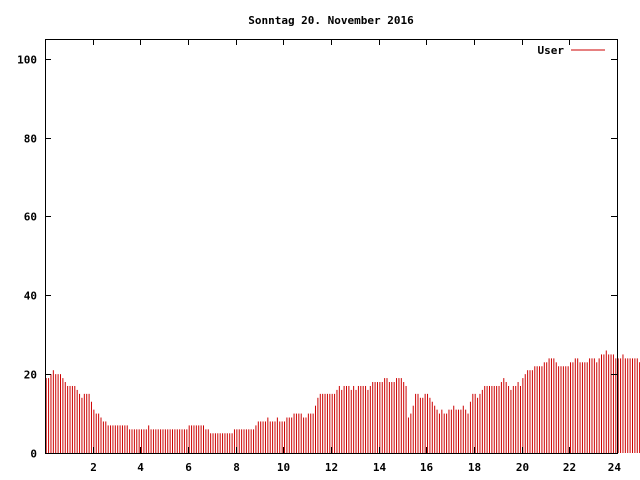 The height and width of the screenshot is (480, 640). Describe the element at coordinates (236, 467) in the screenshot. I see `x-tick-label: 8` at that location.